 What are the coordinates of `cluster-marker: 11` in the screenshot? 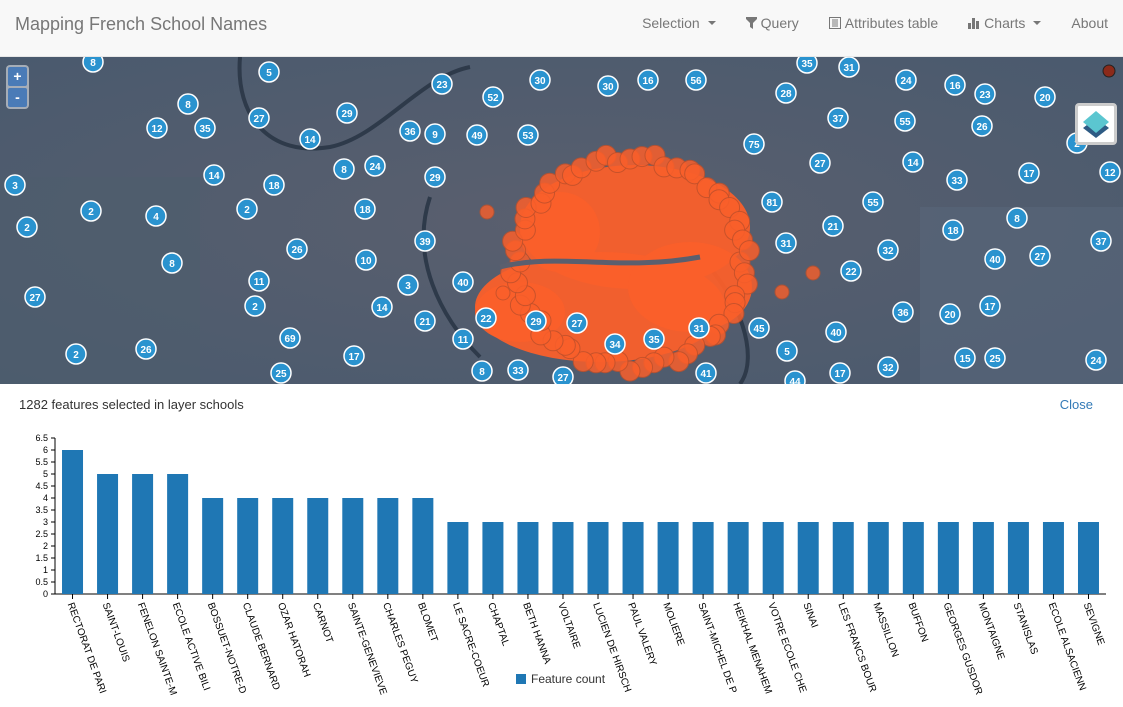 It's located at (259, 281).